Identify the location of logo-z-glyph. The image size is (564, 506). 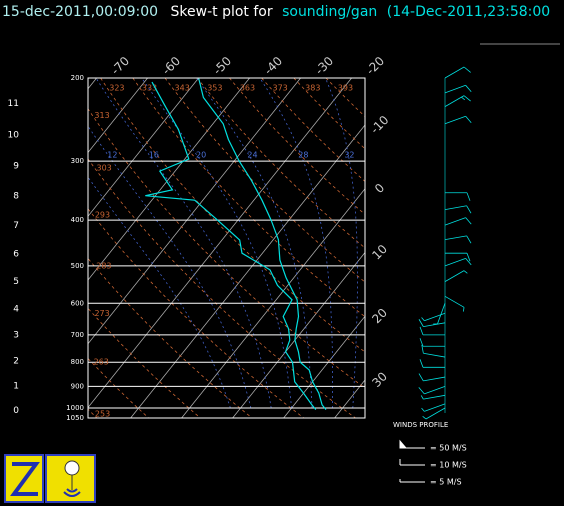
(25, 479).